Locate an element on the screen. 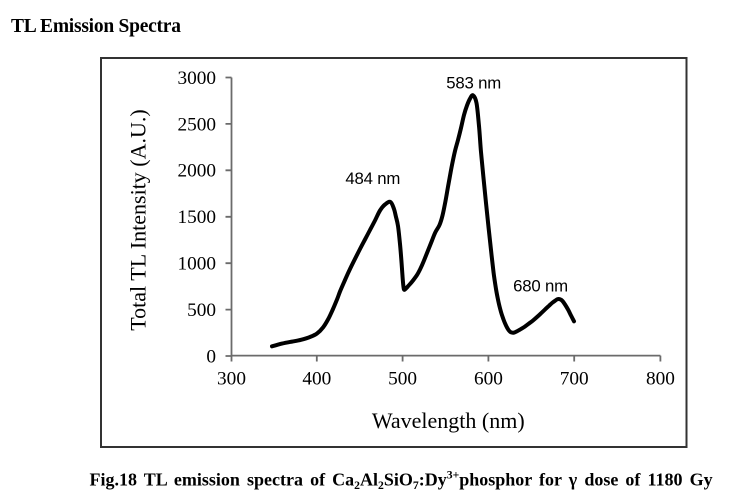 The height and width of the screenshot is (499, 734). svg-text: 0 is located at coordinates (211, 356).